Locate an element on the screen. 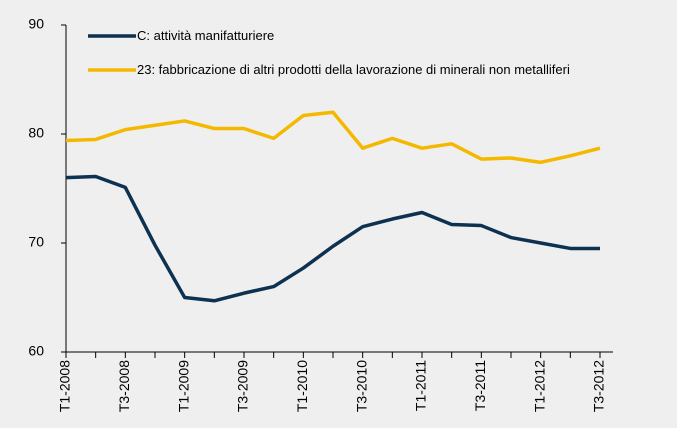  y-tick-label: 90 is located at coordinates (36, 24).